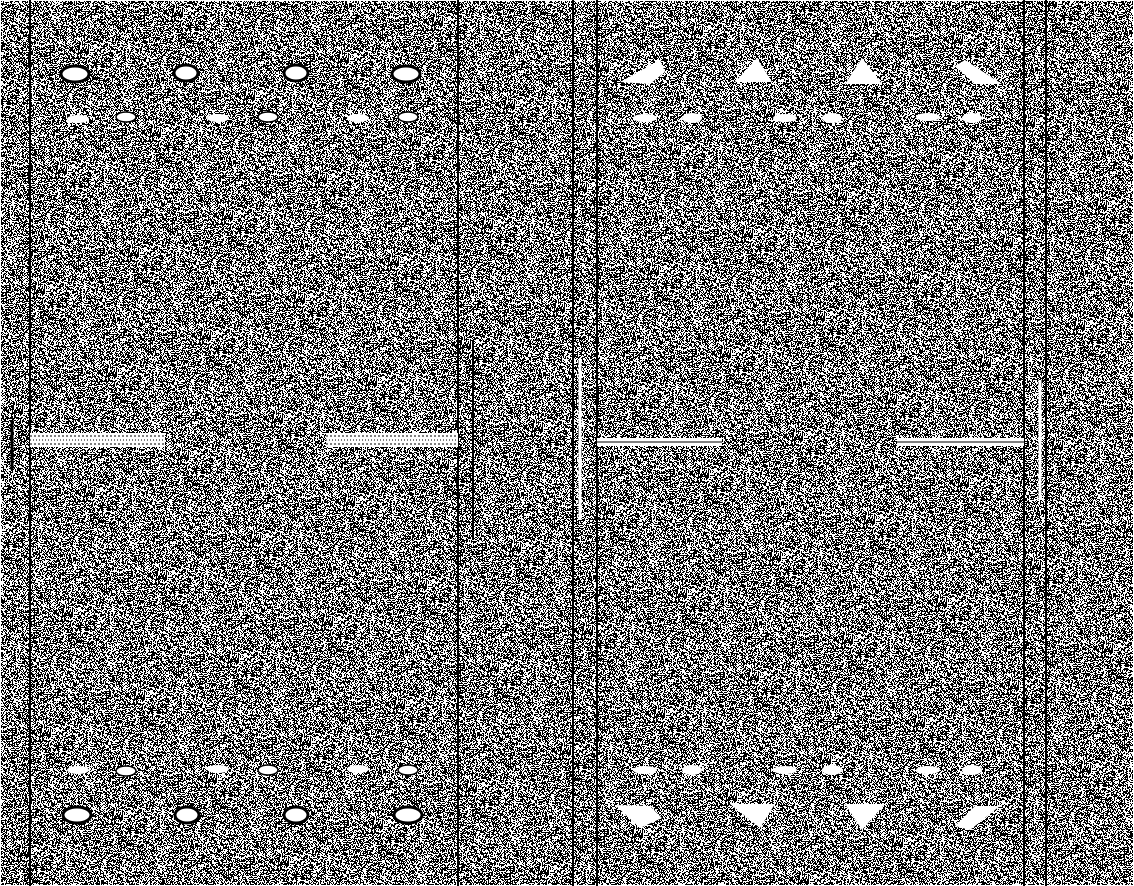 The image size is (1134, 886). What do you see at coordinates (240, 73) in the screenshot?
I see `left-top-islands` at bounding box center [240, 73].